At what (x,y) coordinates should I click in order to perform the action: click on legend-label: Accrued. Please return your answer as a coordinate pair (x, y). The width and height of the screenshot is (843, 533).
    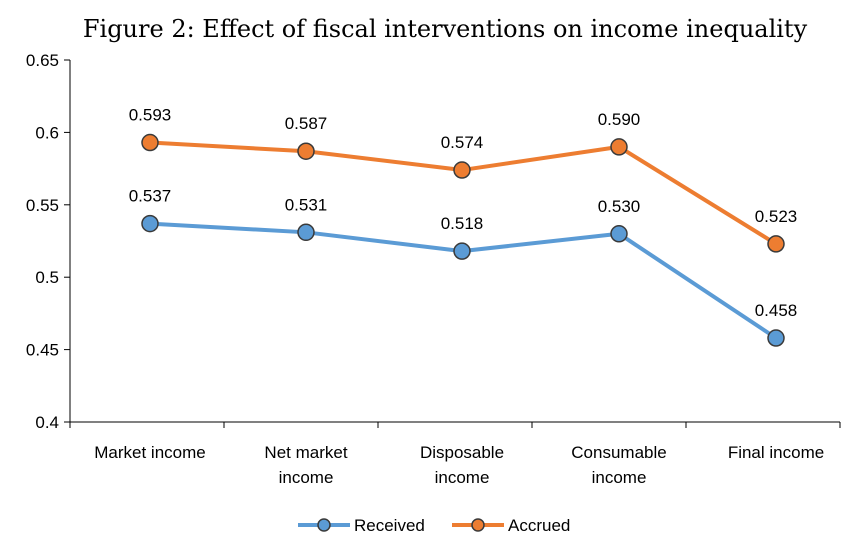
    Looking at the image, I should click on (539, 524).